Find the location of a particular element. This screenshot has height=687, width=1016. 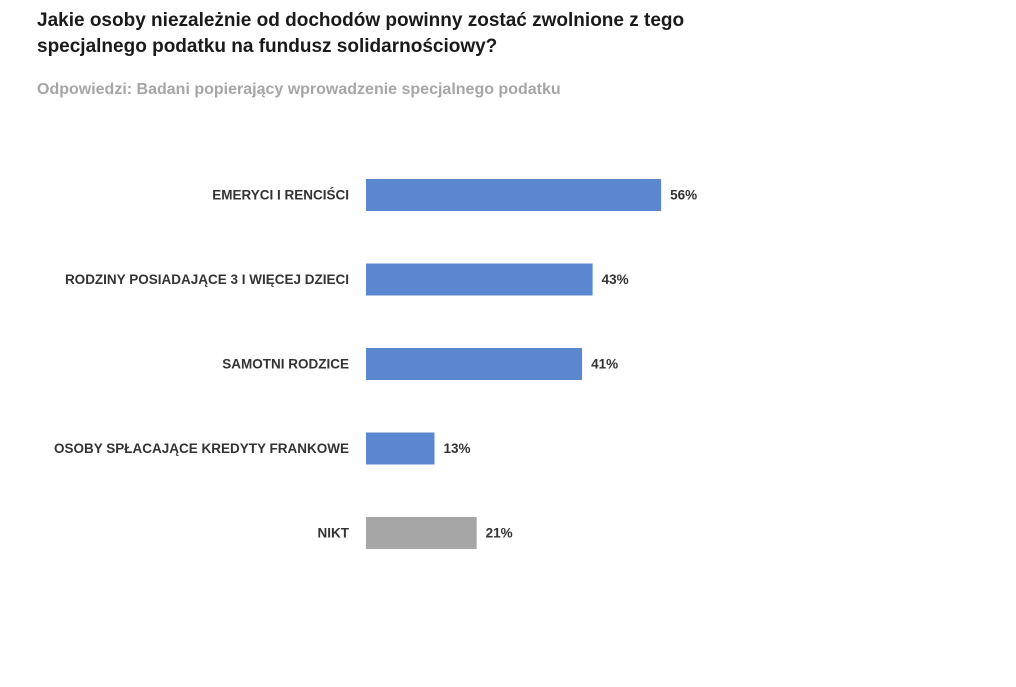

value-label-0: 56% is located at coordinates (683, 195).